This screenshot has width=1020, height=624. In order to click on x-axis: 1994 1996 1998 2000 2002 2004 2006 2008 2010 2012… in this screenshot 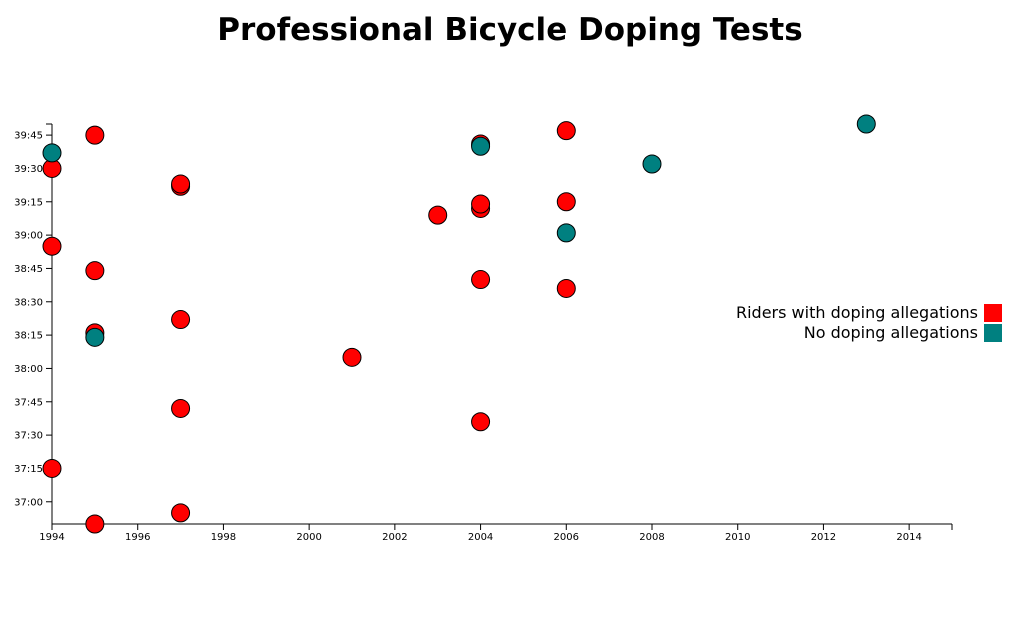, I will do `click(496, 533)`.